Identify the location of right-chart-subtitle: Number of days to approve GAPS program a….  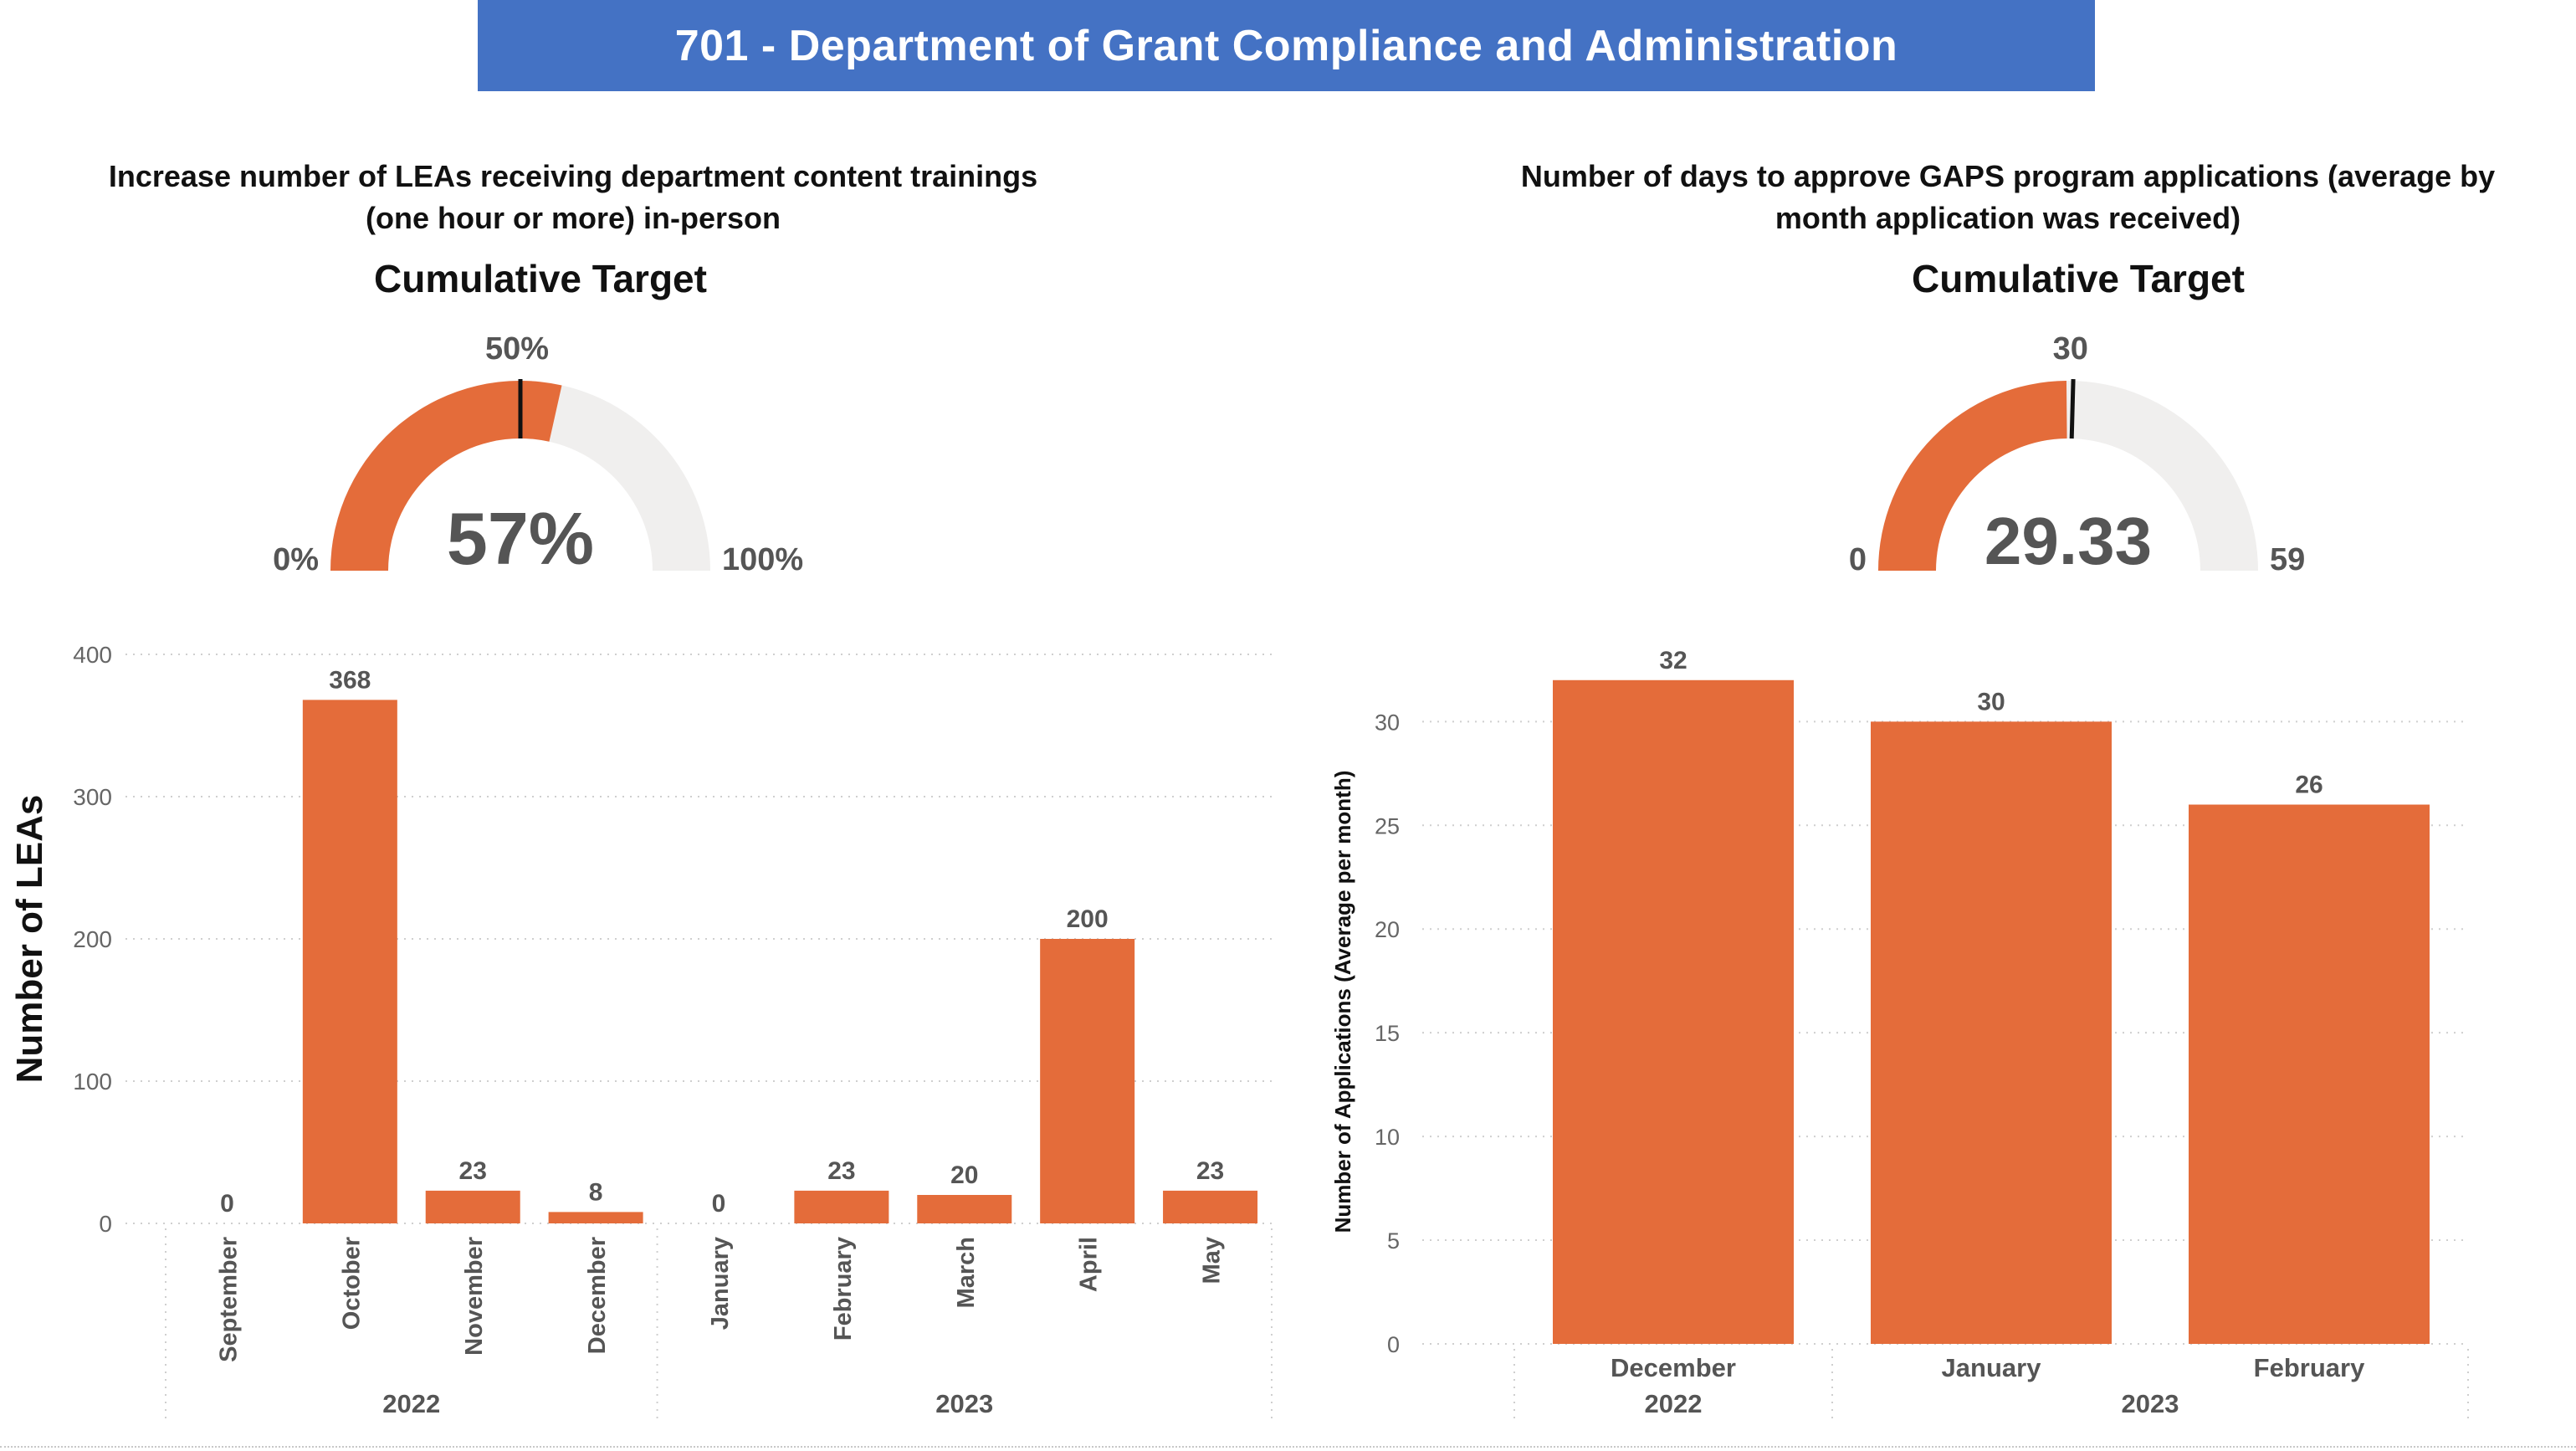
(2008, 197).